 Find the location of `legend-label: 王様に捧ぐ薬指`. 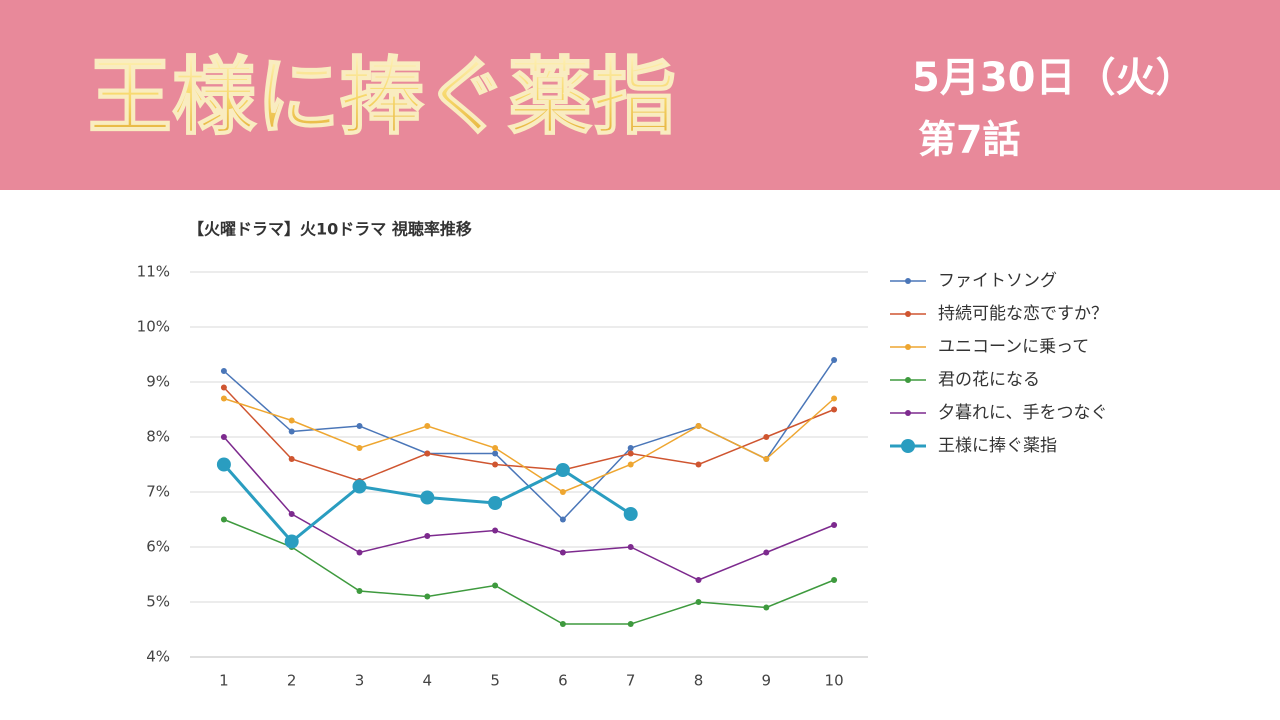

legend-label: 王様に捧ぐ薬指 is located at coordinates (997, 446).